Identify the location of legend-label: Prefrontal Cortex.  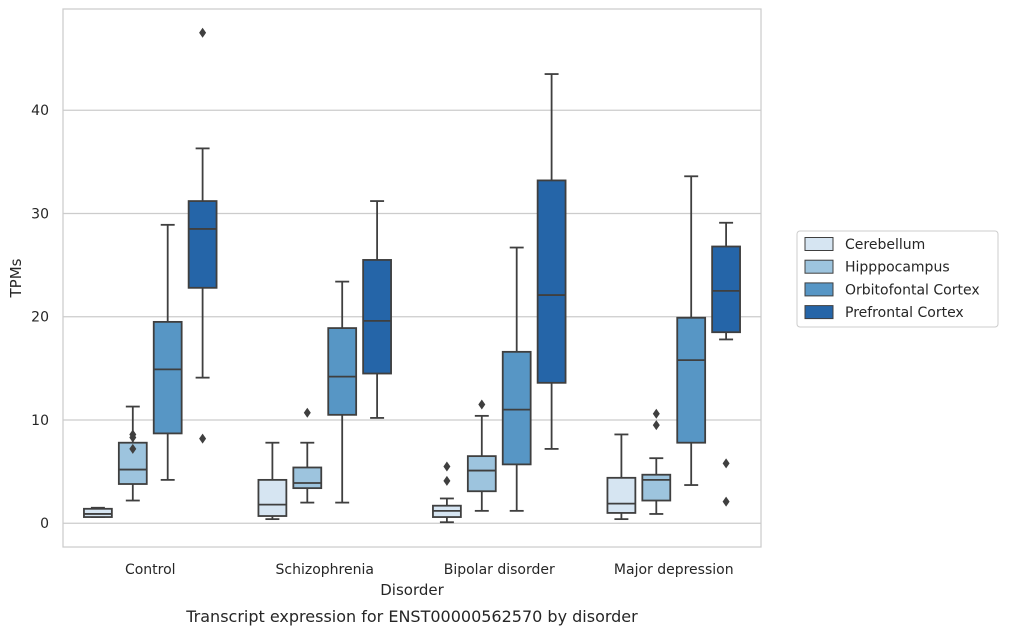
(904, 313).